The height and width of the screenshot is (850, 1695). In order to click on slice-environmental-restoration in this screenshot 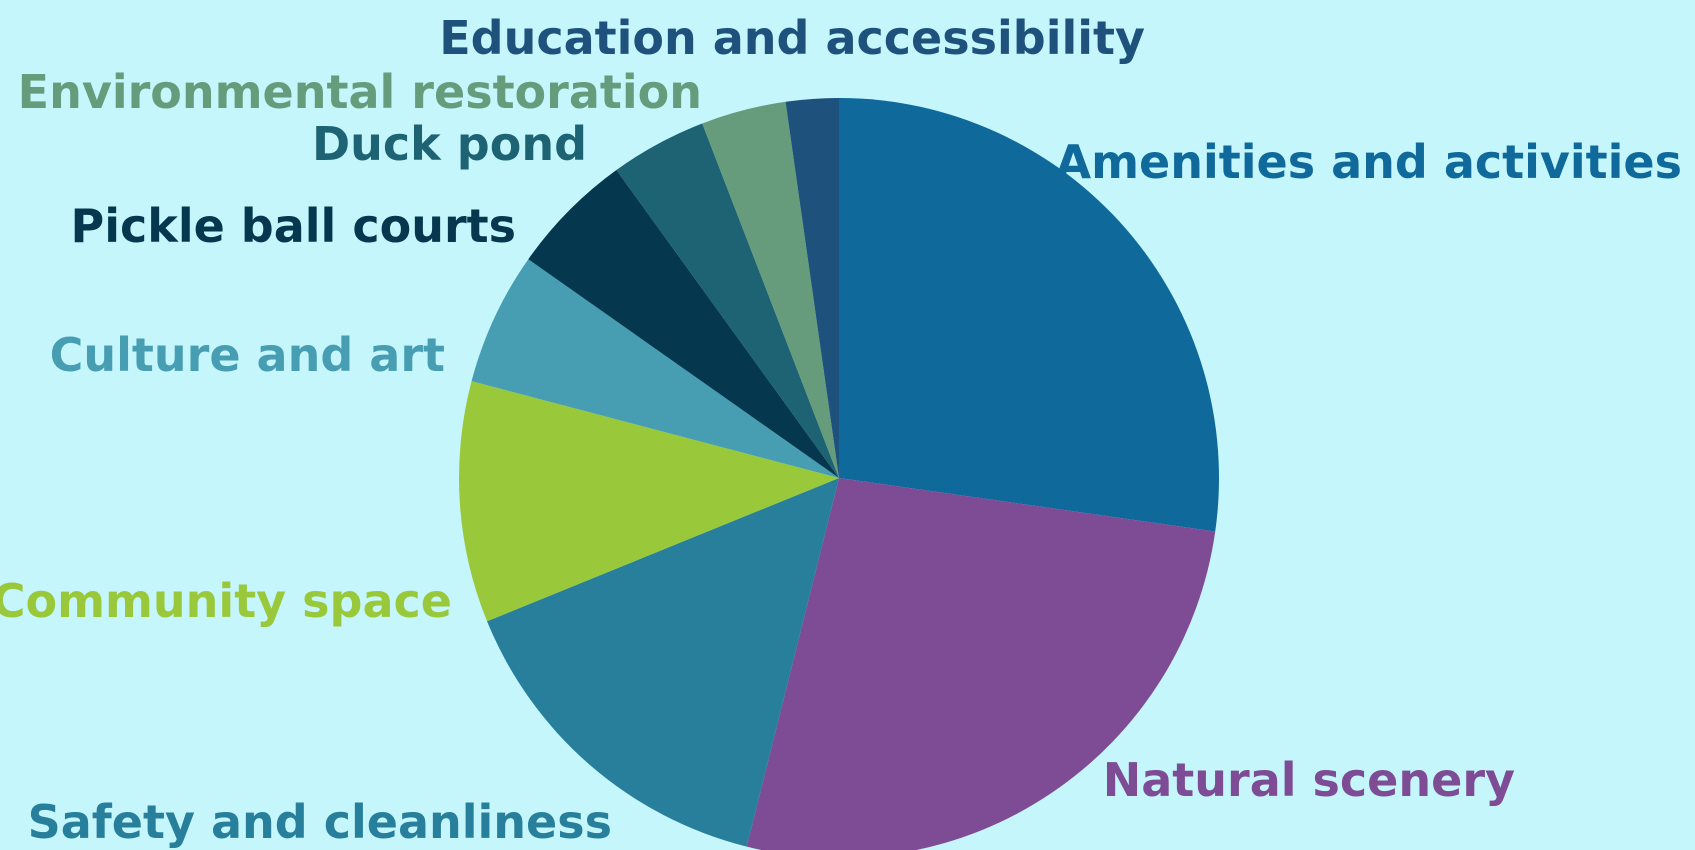, I will do `click(770, 289)`.